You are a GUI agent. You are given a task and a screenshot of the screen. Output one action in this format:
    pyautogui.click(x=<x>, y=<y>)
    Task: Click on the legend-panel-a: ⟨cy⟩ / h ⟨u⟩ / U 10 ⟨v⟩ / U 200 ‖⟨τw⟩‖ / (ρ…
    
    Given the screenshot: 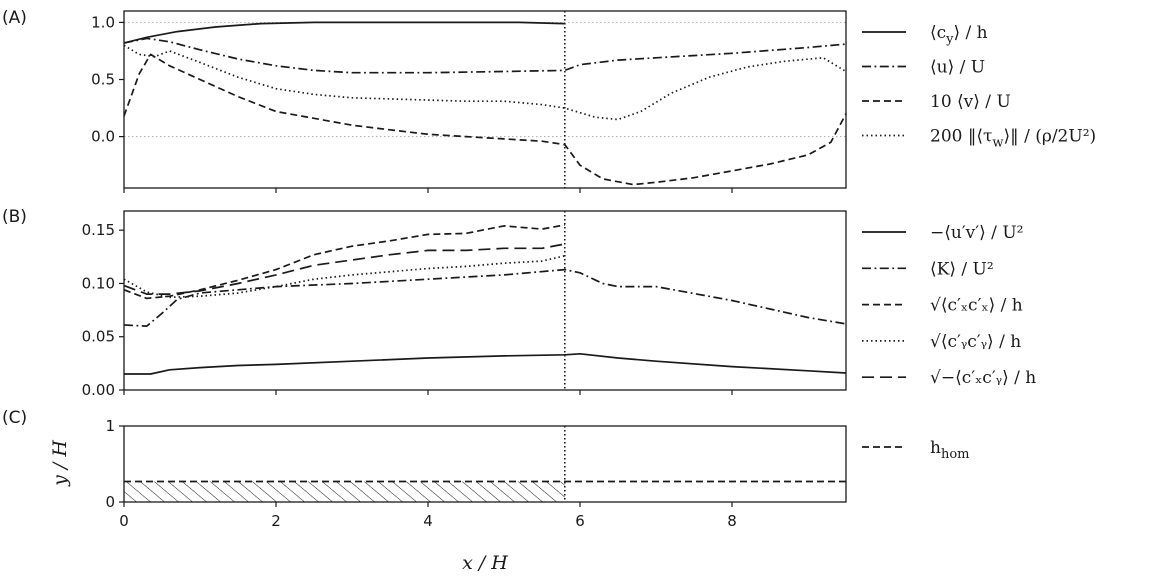 What is the action you would take?
    pyautogui.click(x=979, y=87)
    